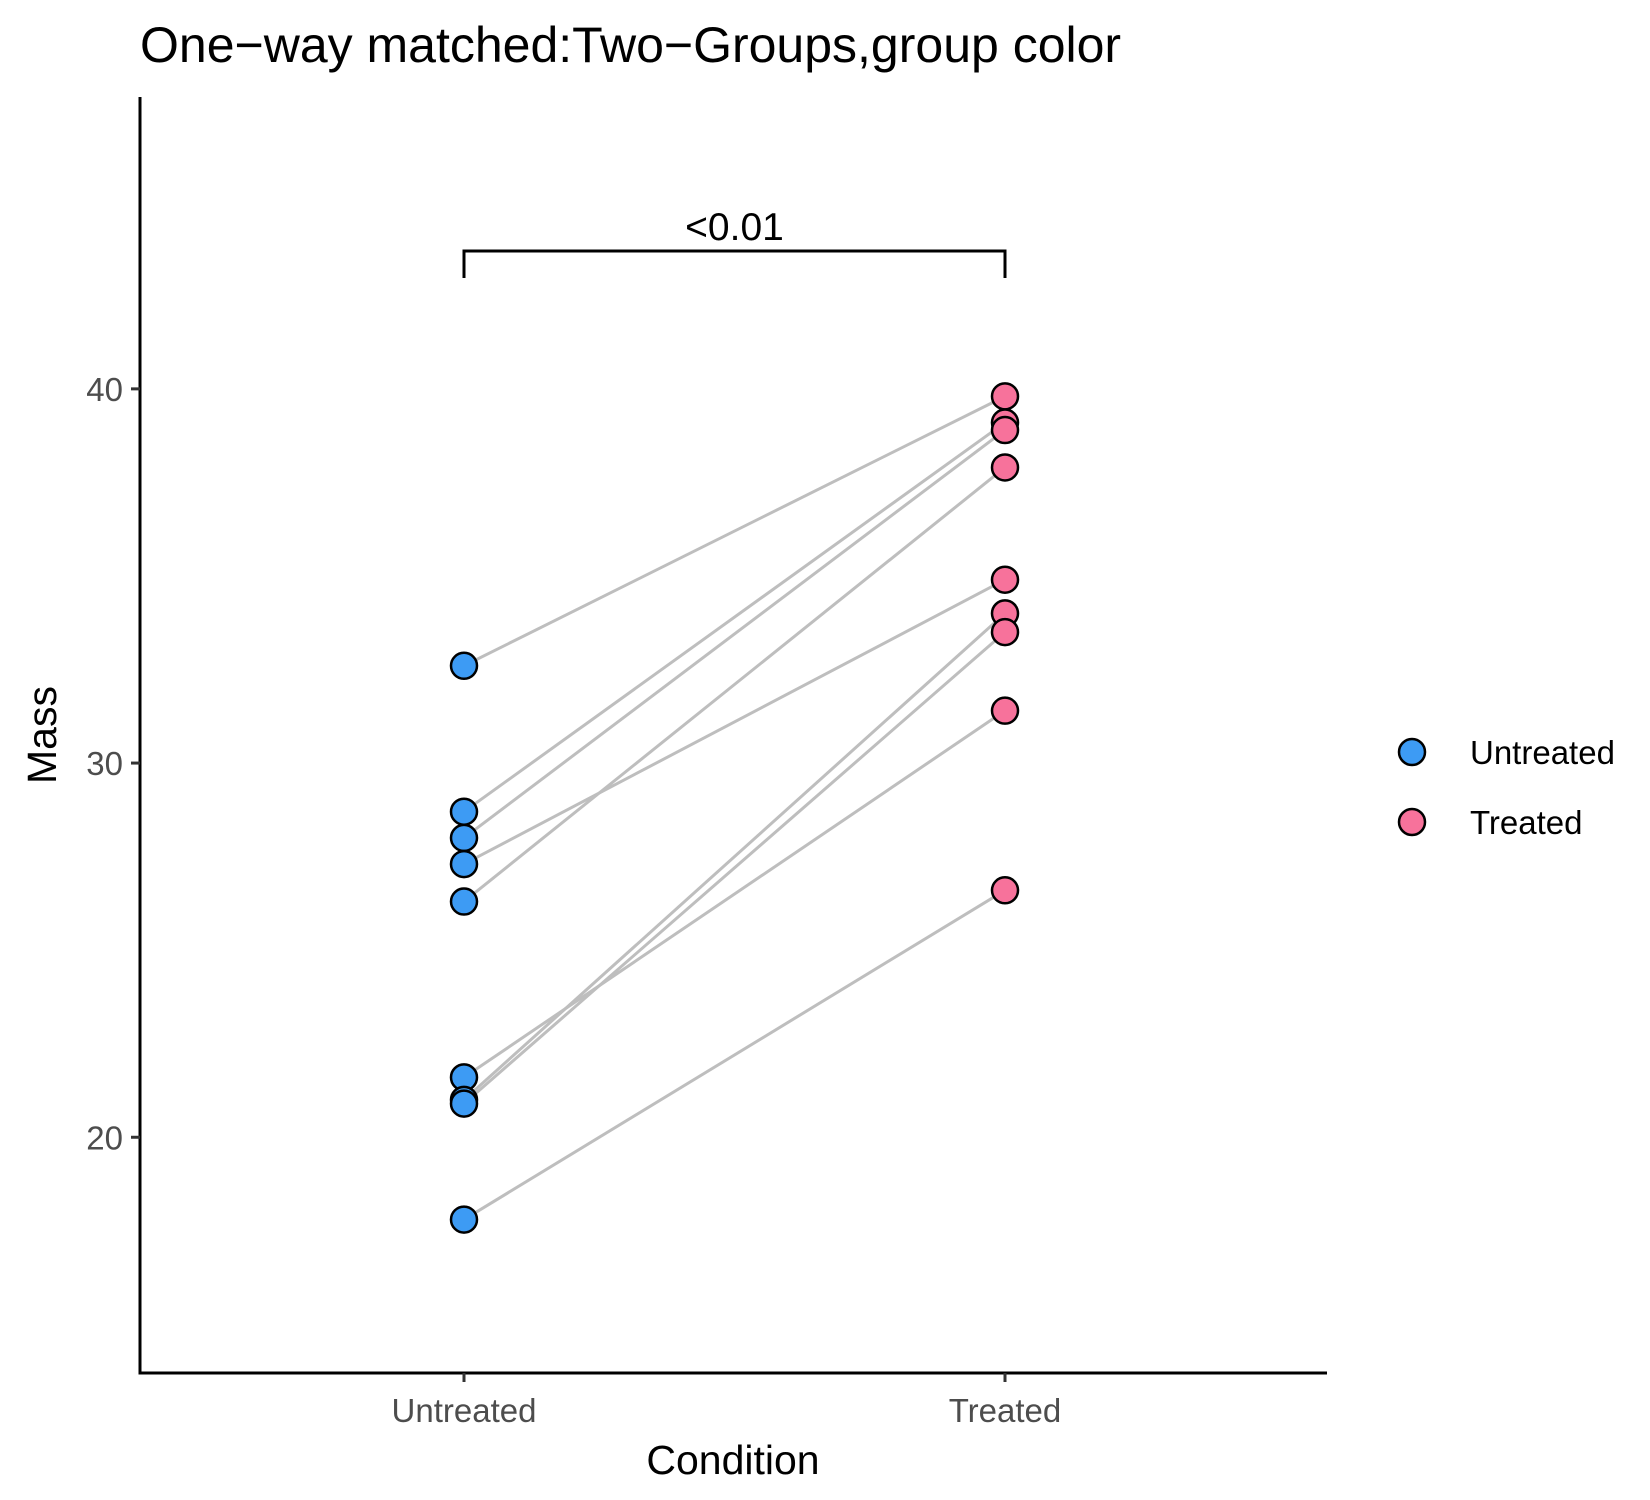 The width and height of the screenshot is (1650, 1500). Describe the element at coordinates (1412, 752) in the screenshot. I see `legend-swatch-untreated` at that location.